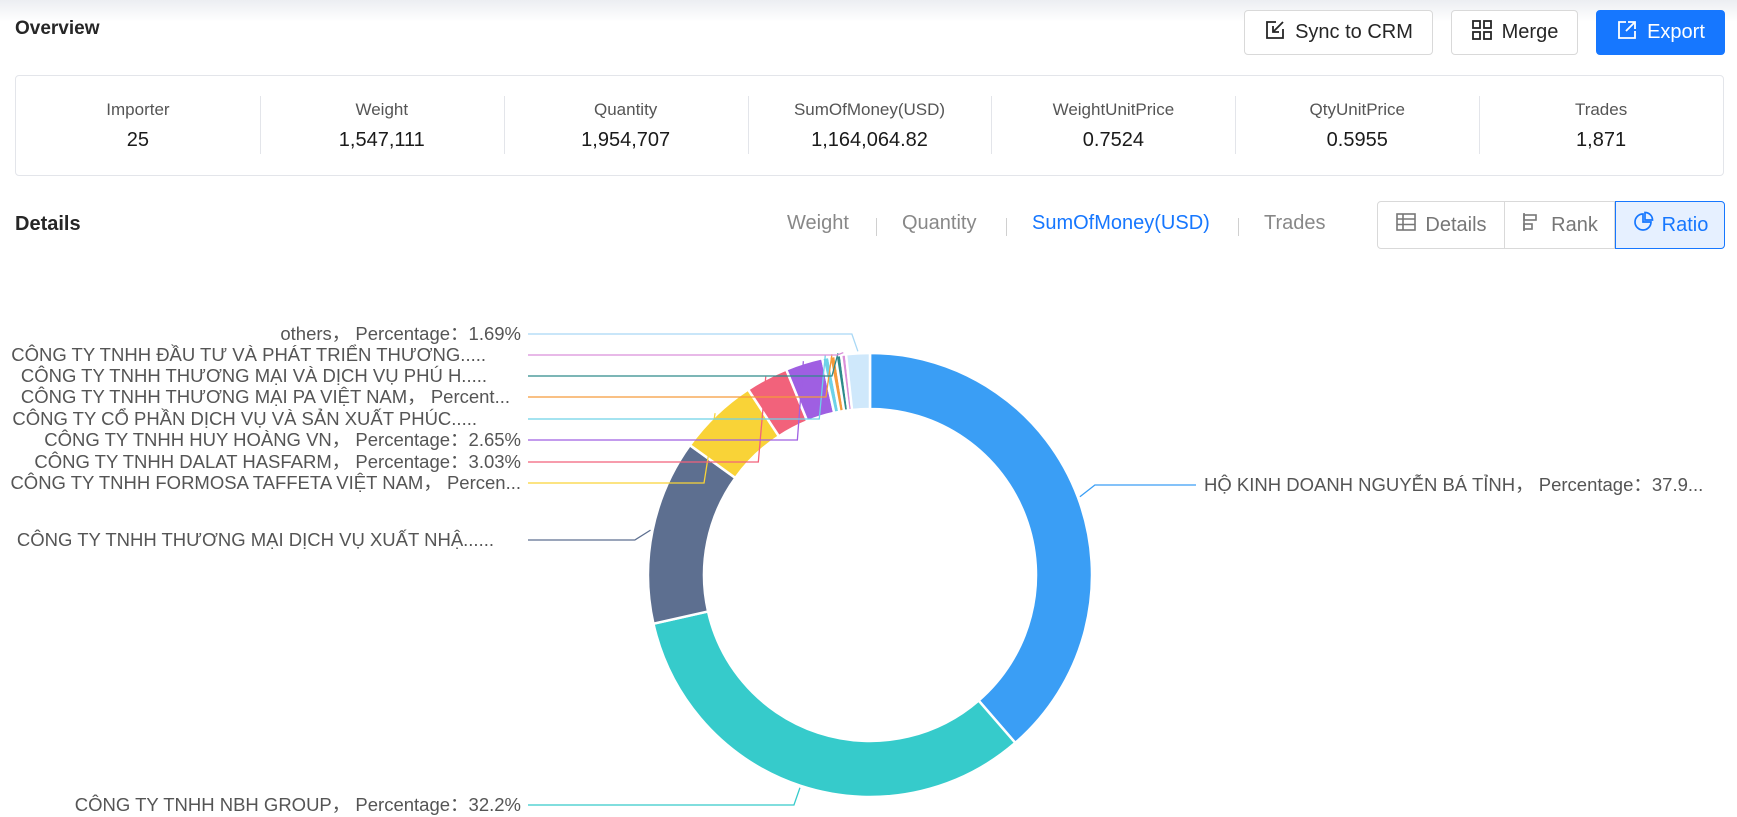 The width and height of the screenshot is (1737, 817). I want to click on stat-label: QtyUnitPrice, so click(1357, 109).